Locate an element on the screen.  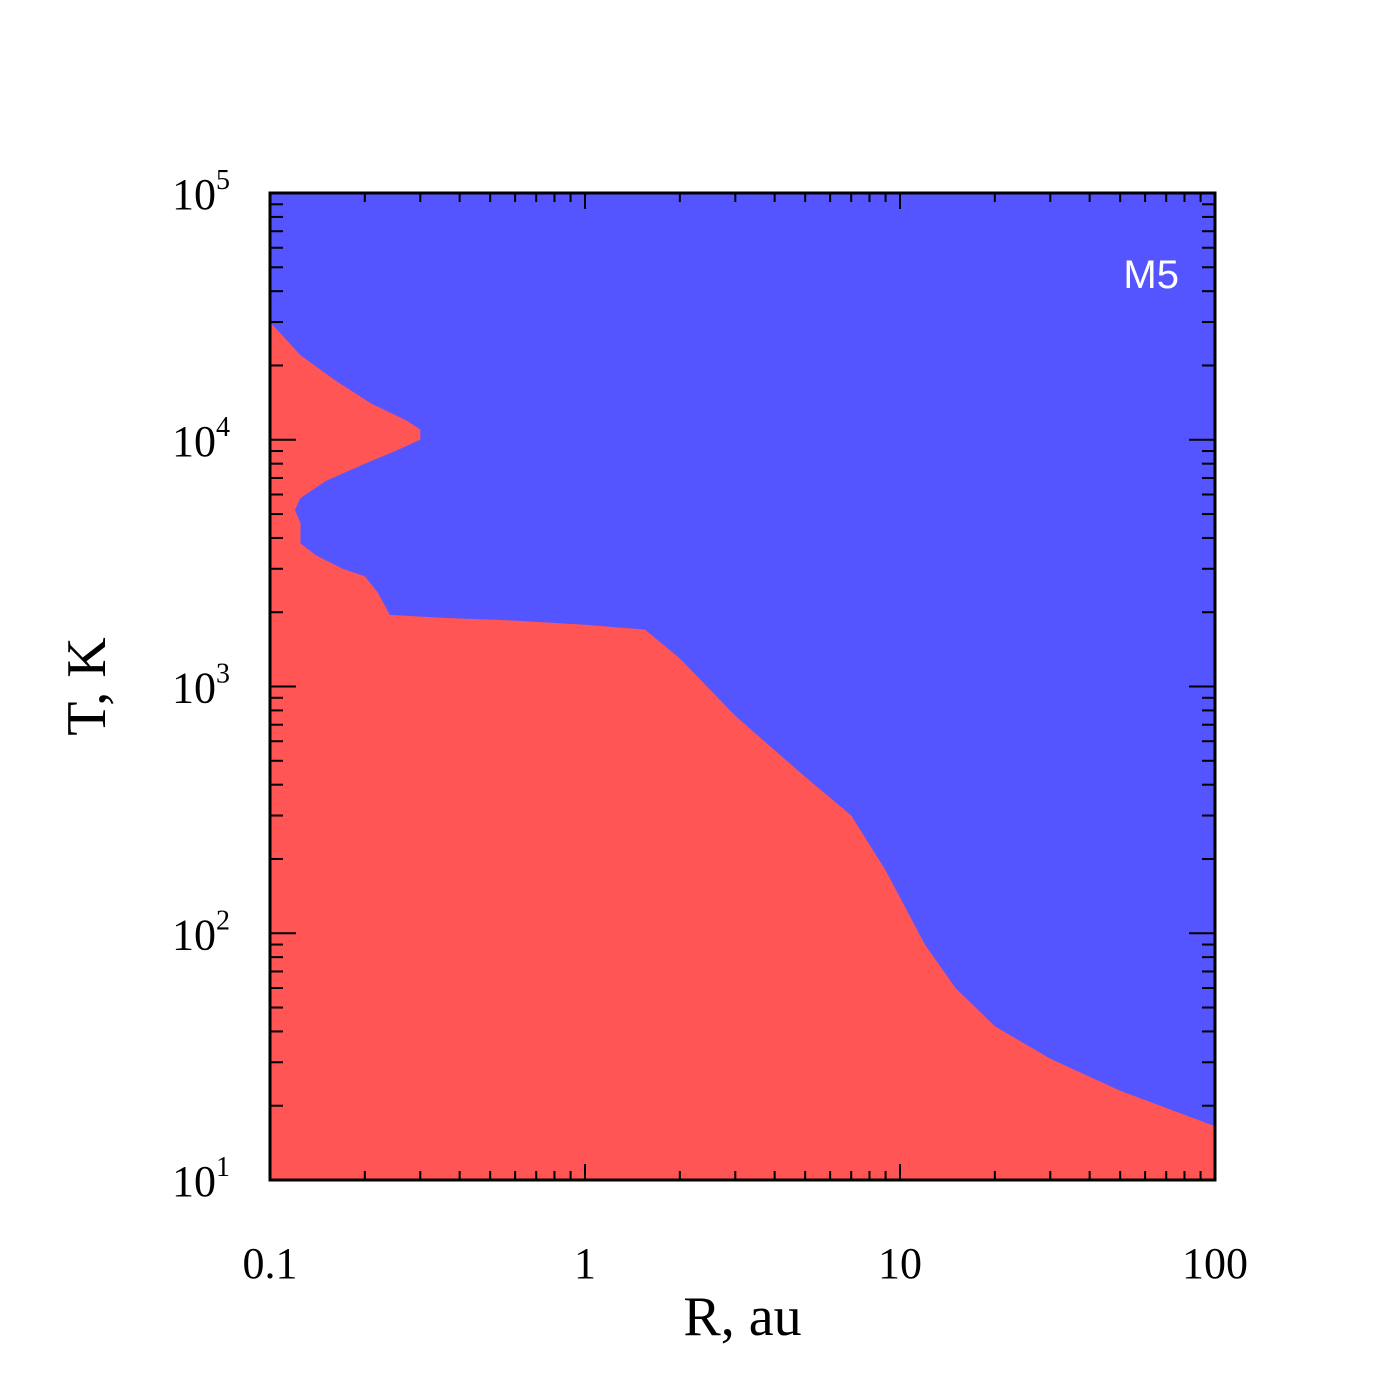
y-axis-title: T, K is located at coordinates (87, 686).